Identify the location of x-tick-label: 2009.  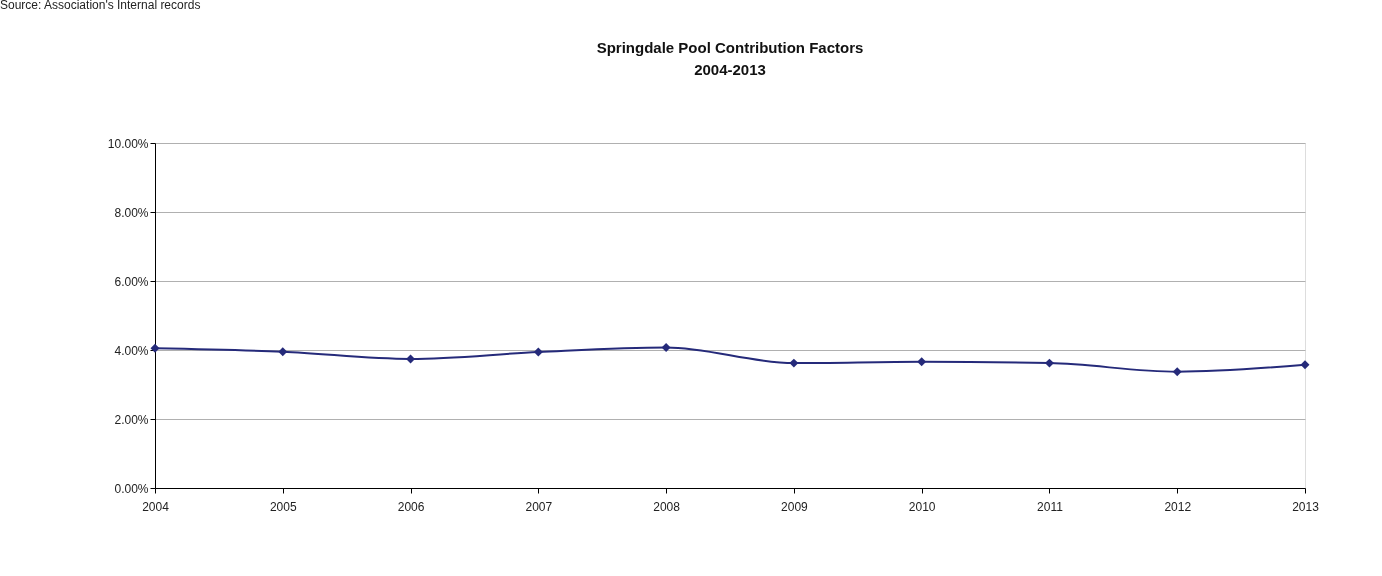
(795, 506).